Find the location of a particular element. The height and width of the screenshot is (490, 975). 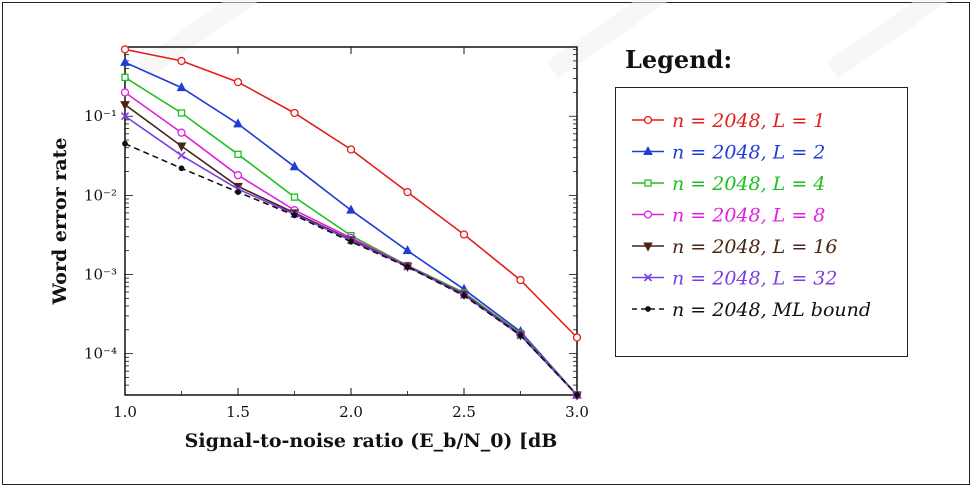

legend-entry-4: n = 2048, L = 8 is located at coordinates (728, 216).